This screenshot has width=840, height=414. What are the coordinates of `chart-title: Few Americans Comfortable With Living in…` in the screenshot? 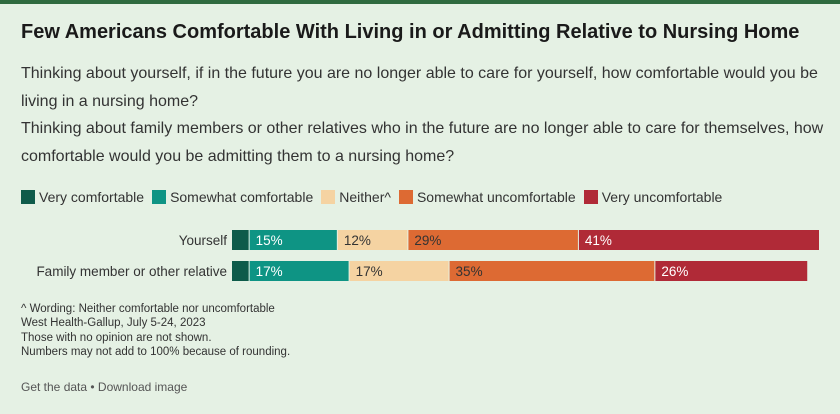 It's located at (410, 32).